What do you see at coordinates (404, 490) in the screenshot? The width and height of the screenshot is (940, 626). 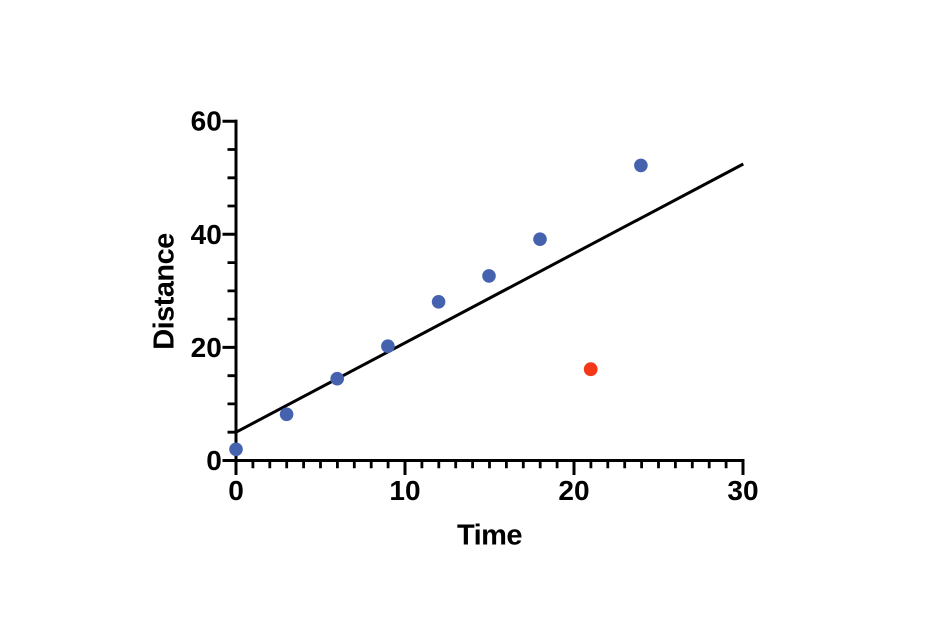 I see `svg-text: 10` at bounding box center [404, 490].